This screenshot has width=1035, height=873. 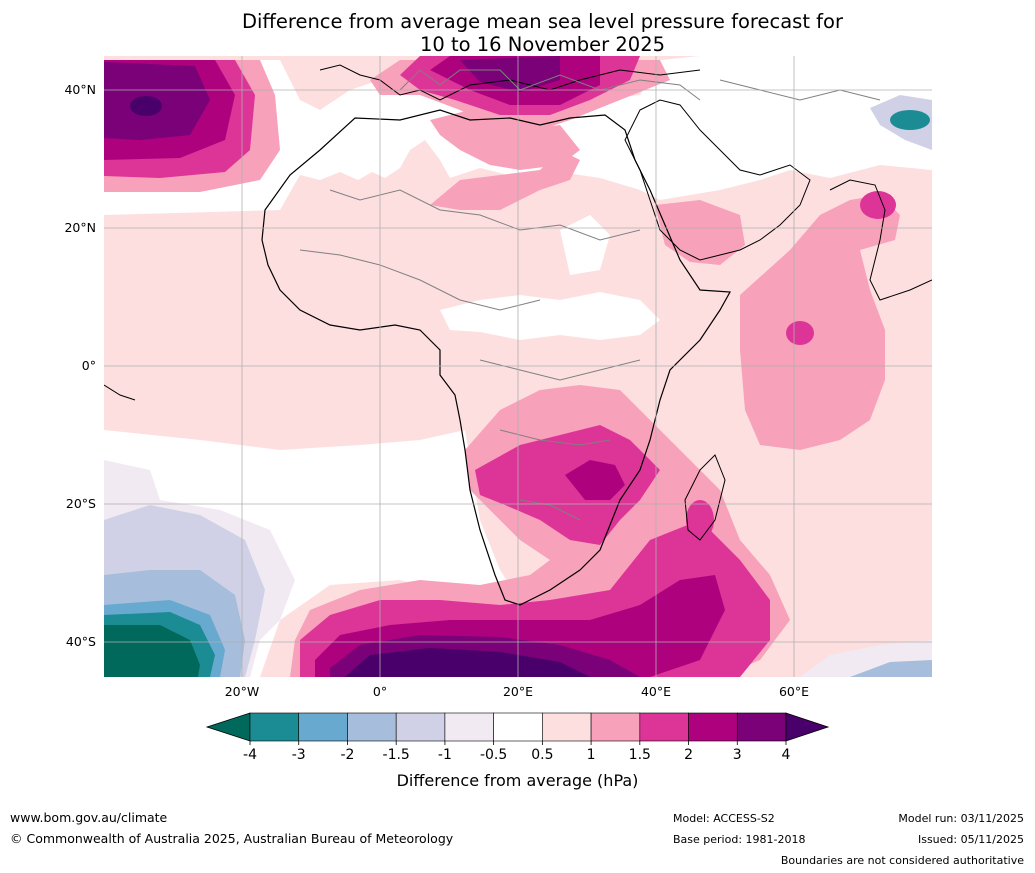 What do you see at coordinates (80, 89) in the screenshot?
I see `lat-label-40n: 40°N` at bounding box center [80, 89].